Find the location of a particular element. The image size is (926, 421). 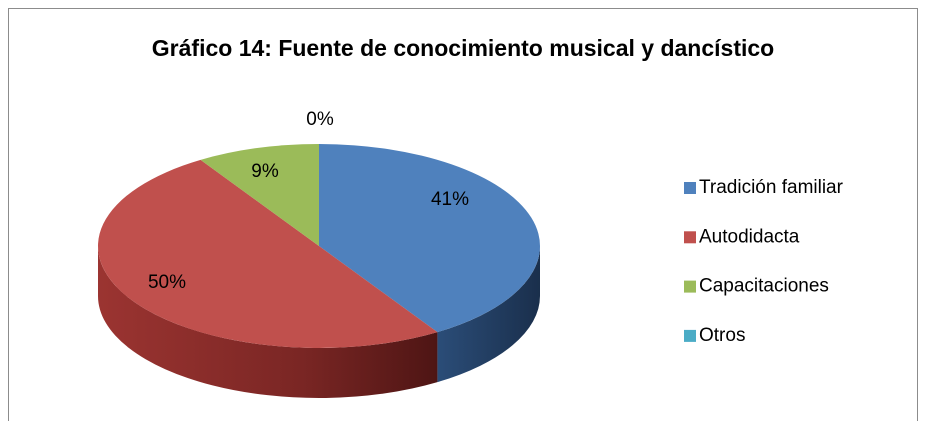

value-label: 0% is located at coordinates (320, 119).